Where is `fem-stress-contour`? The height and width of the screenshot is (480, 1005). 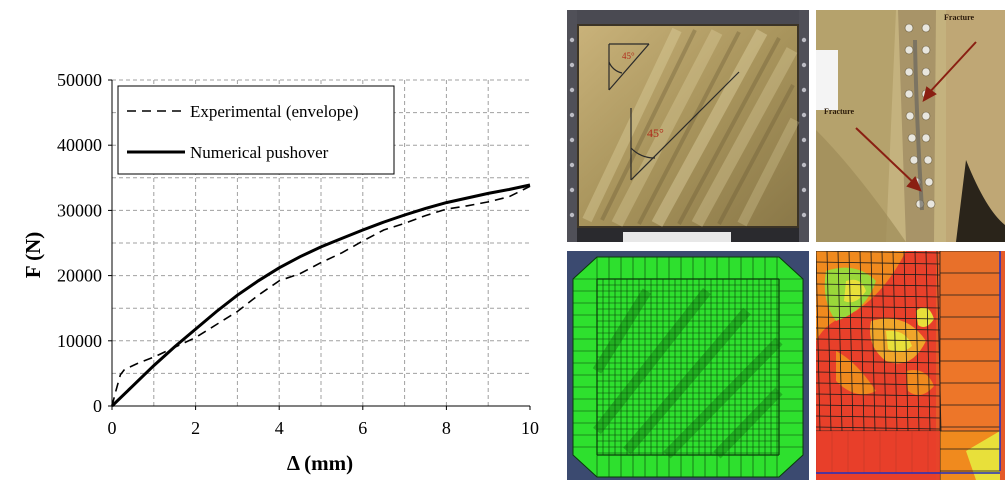 fem-stress-contour is located at coordinates (910, 365).